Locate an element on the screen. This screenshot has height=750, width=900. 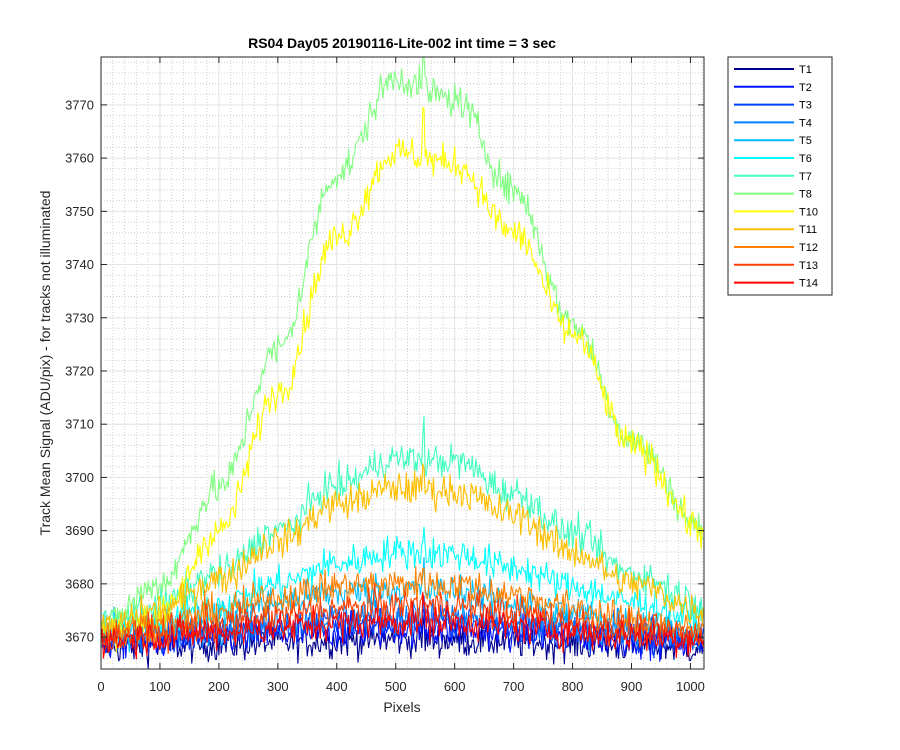
y-tick-label: 3690 is located at coordinates (79, 530).